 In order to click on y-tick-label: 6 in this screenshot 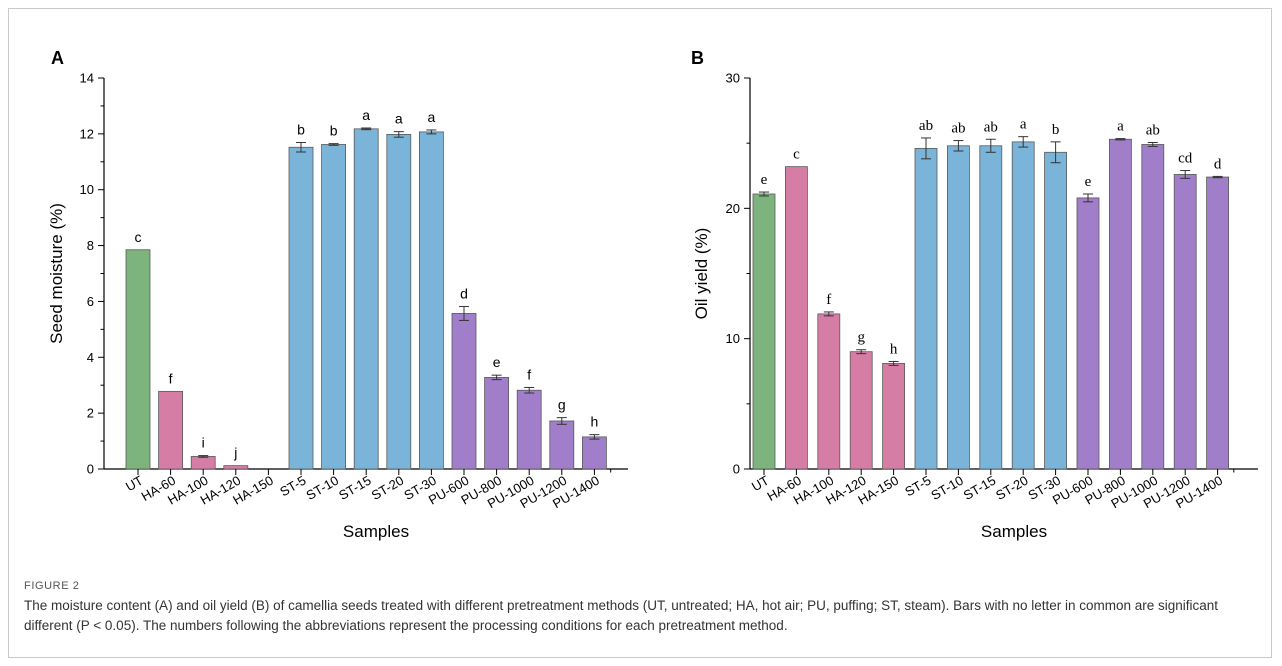, I will do `click(90, 301)`.